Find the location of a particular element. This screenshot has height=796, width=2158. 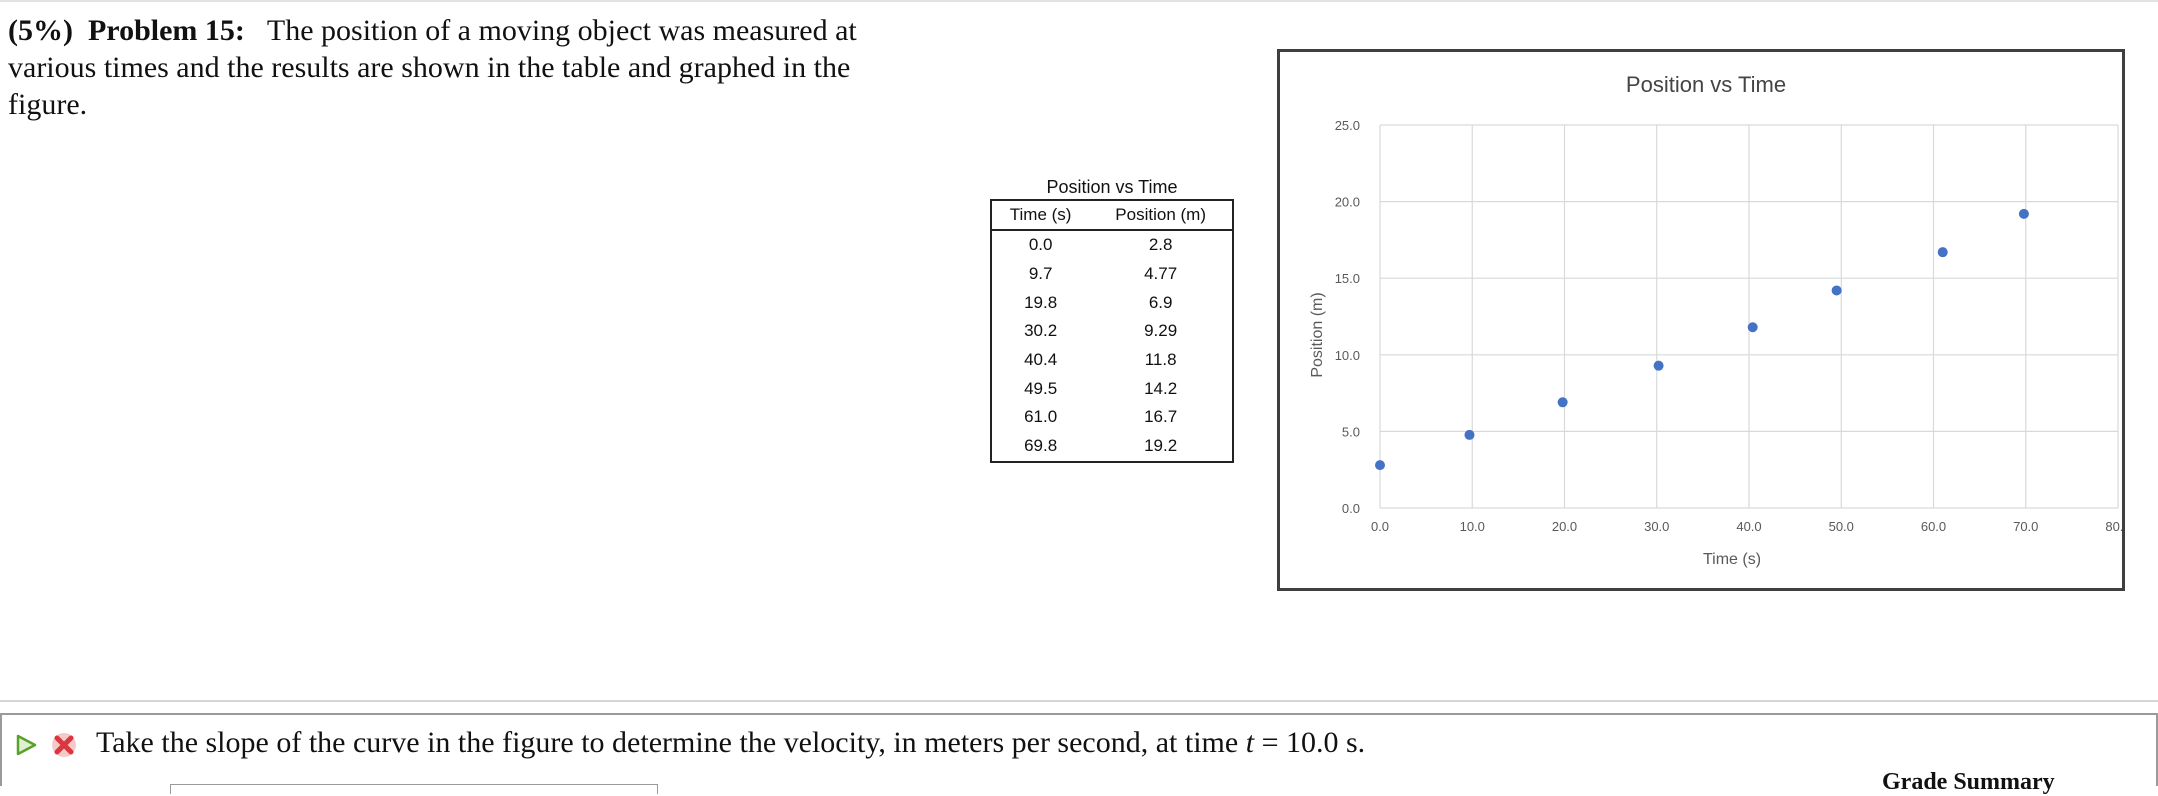

x-tick-label: 40.0 is located at coordinates (1748, 526).